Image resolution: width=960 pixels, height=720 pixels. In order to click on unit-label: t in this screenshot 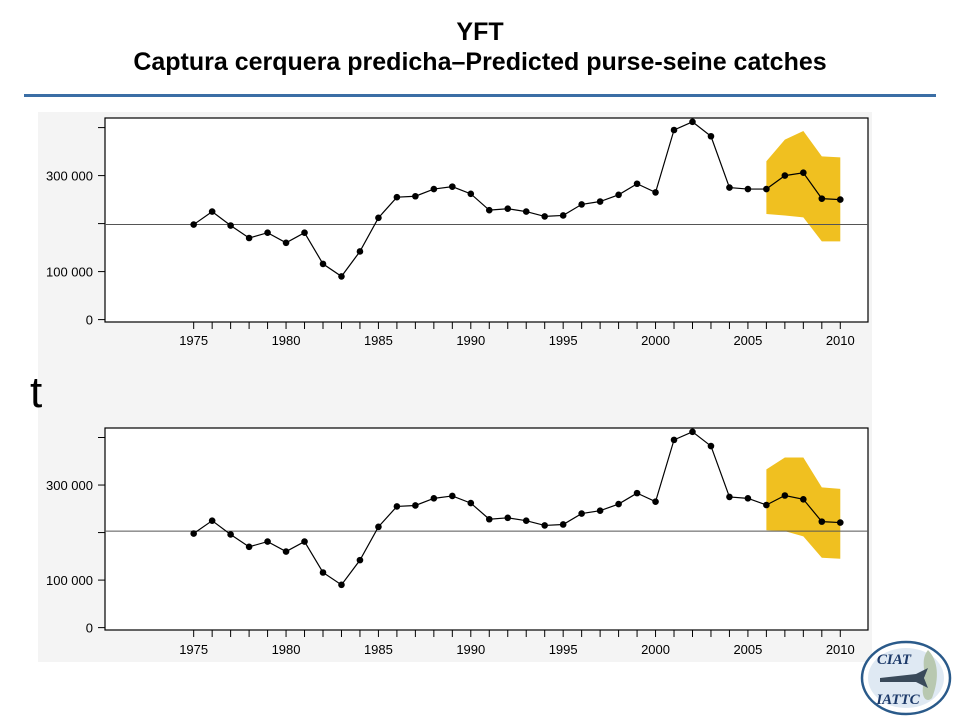, I will do `click(36, 392)`.